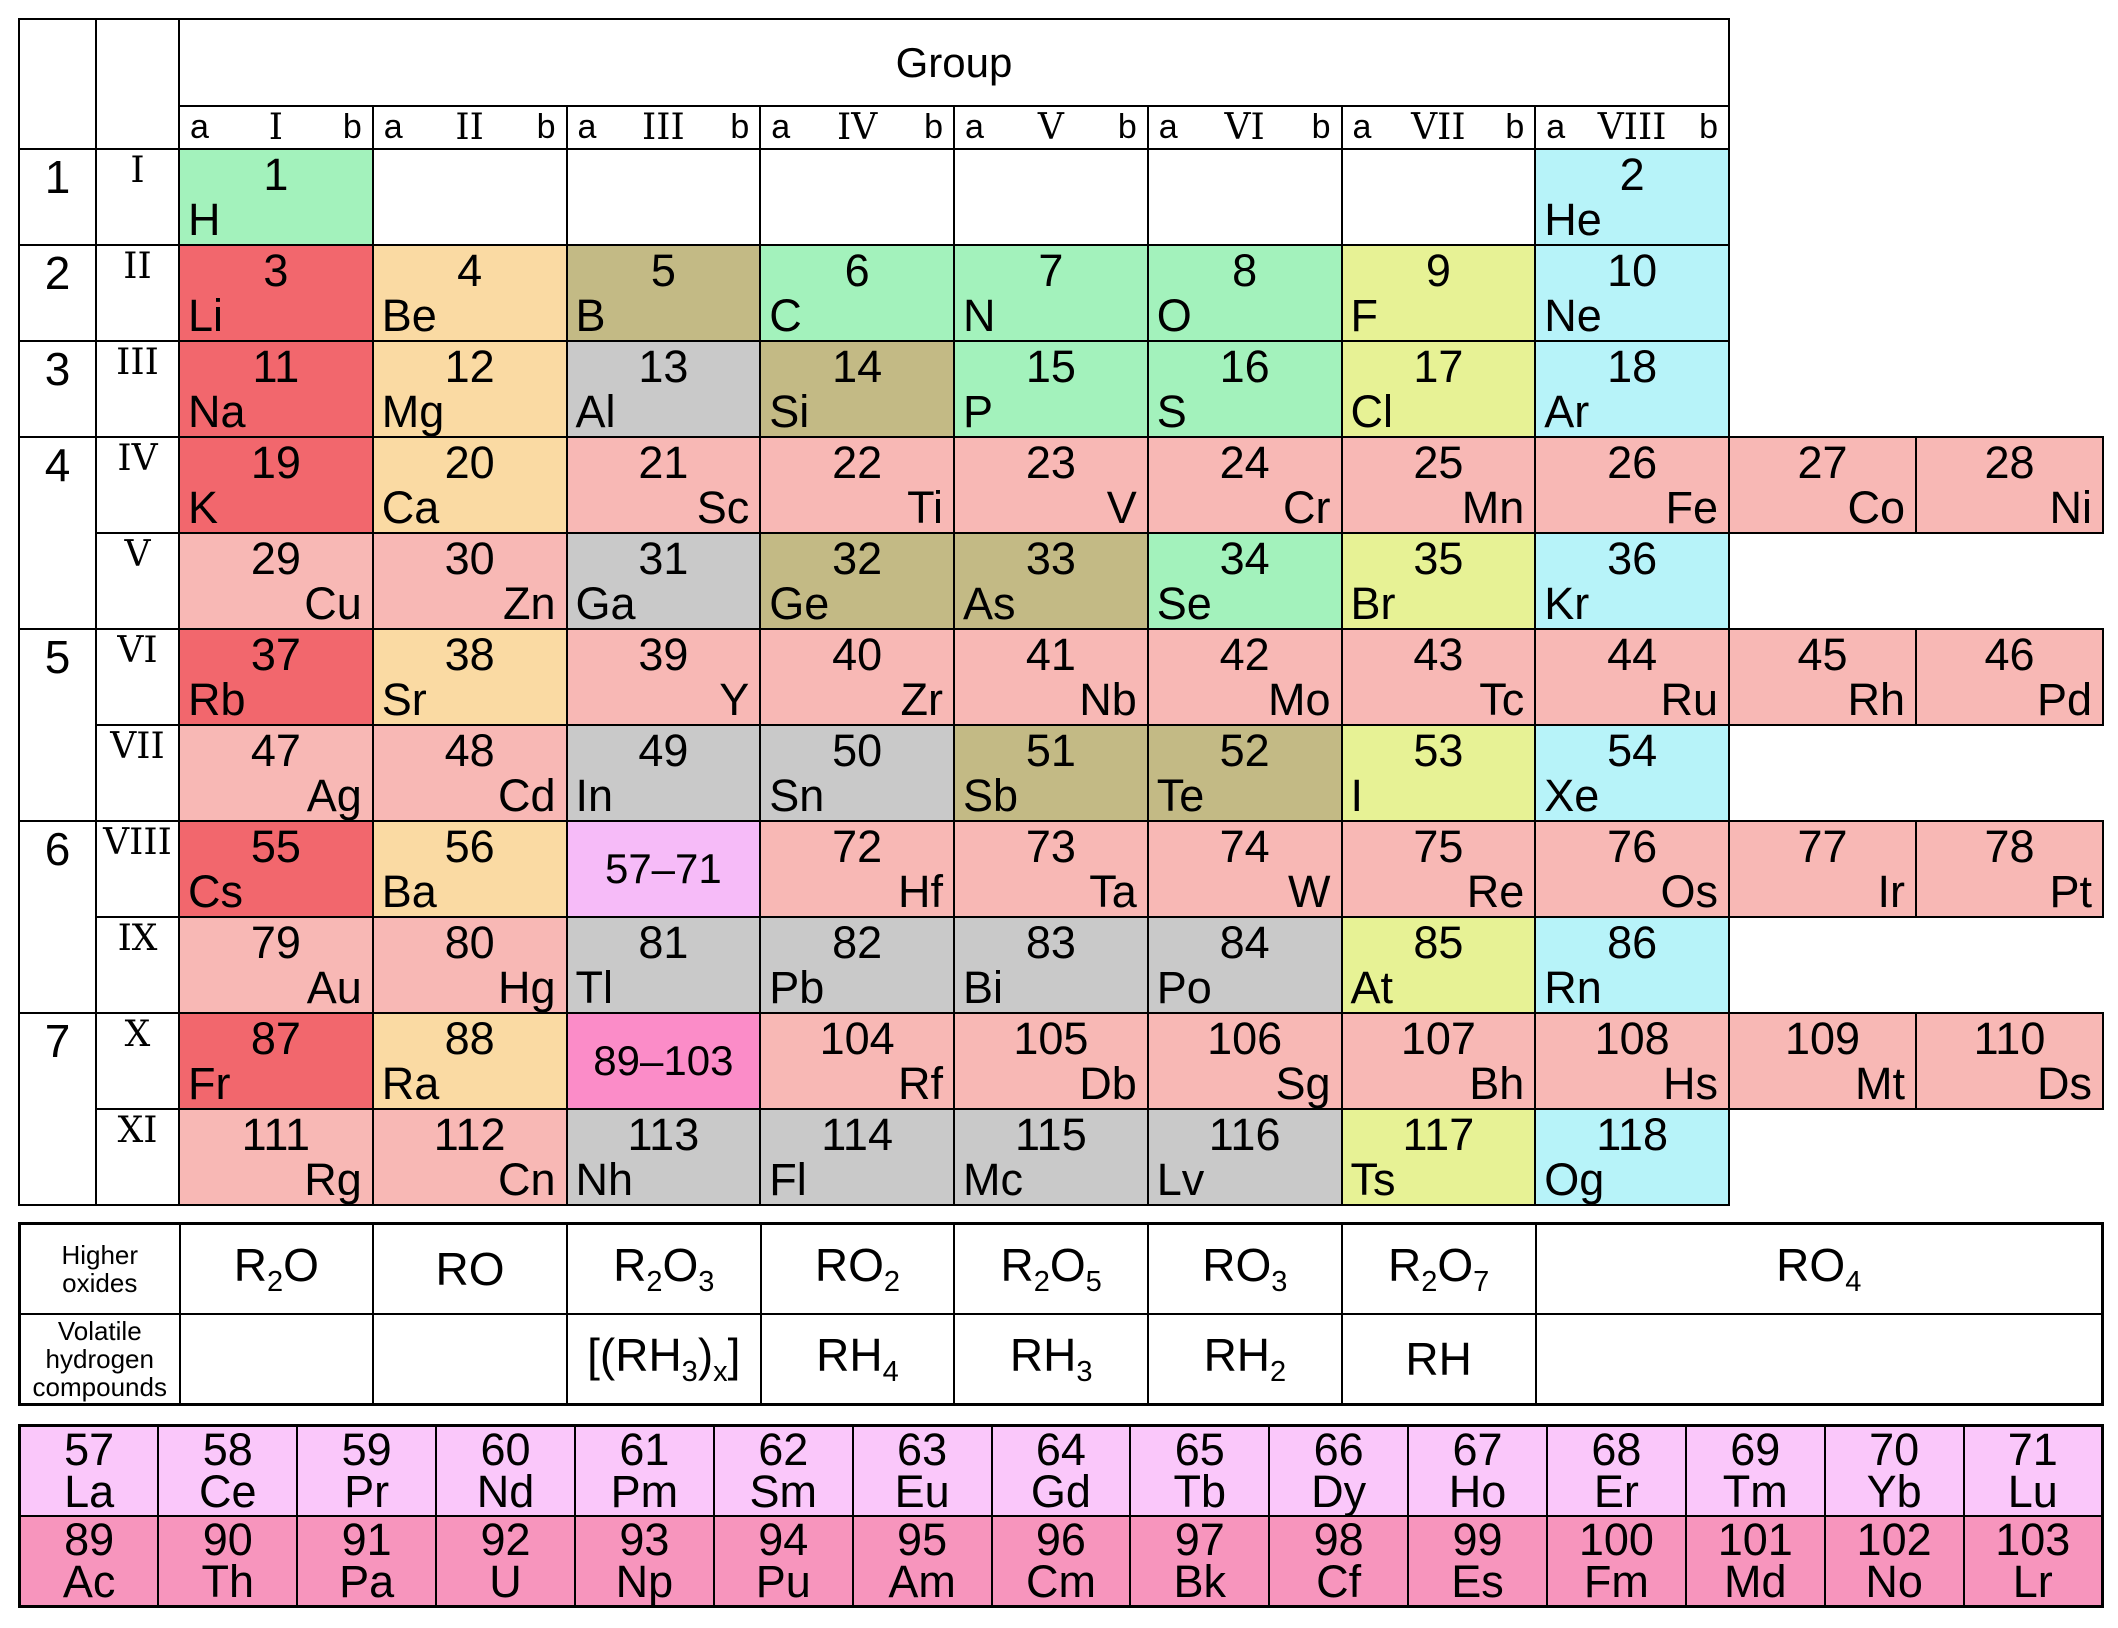 Image resolution: width=2118 pixels, height=1628 pixels. What do you see at coordinates (57, 725) in the screenshot?
I see `period-number-cell: 5` at bounding box center [57, 725].